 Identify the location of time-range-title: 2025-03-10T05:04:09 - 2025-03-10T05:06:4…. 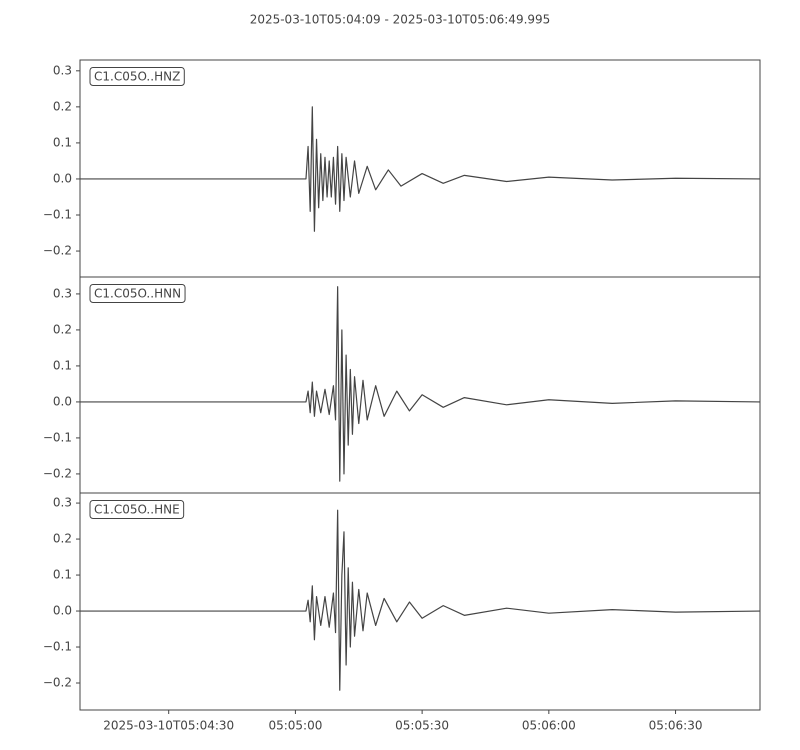
(400, 20).